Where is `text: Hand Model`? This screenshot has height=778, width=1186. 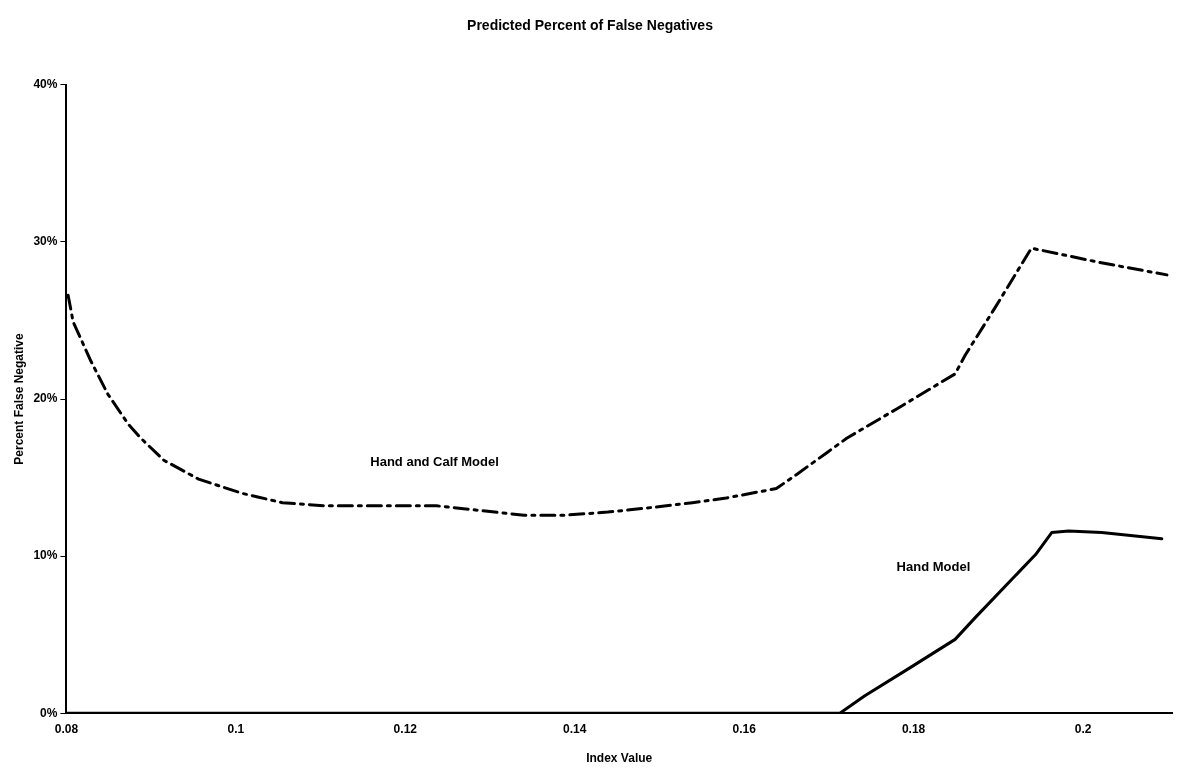 text: Hand Model is located at coordinates (933, 566).